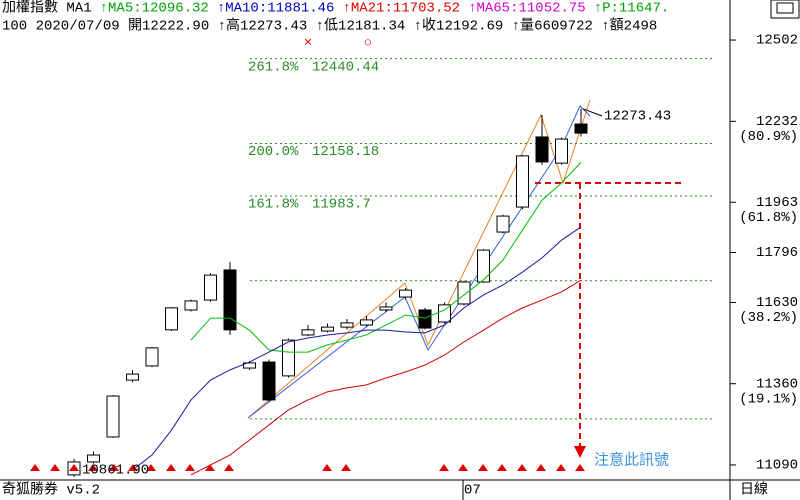 The height and width of the screenshot is (500, 800). I want to click on high-label: 12273.43, so click(637, 117).